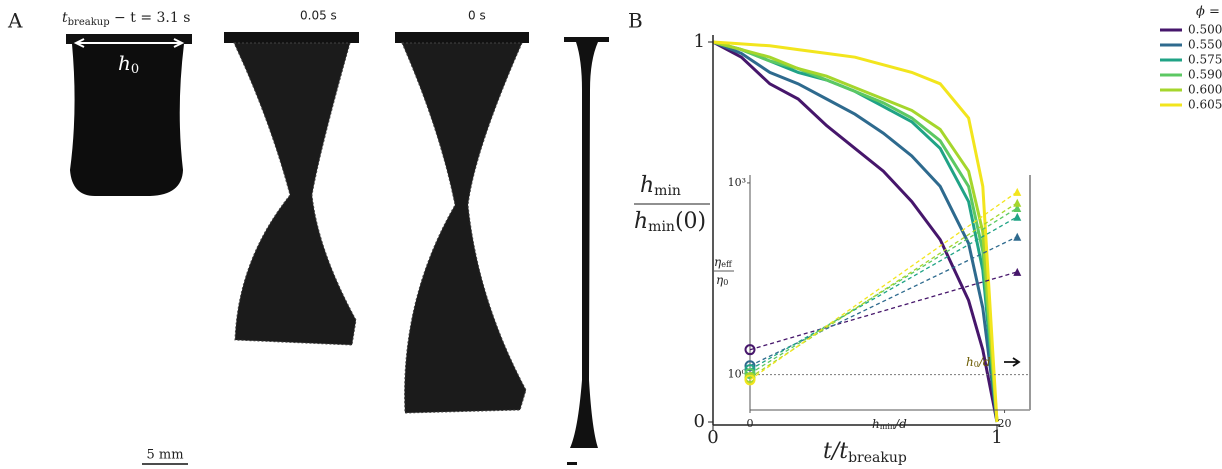 This screenshot has width=1222, height=469. I want to click on y-axis-label: hmin, so click(660, 186).